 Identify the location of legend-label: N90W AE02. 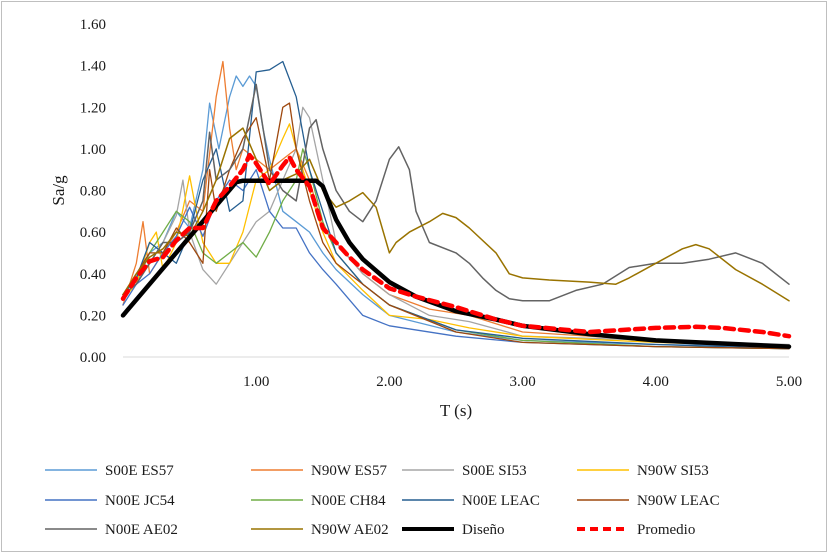
(350, 530).